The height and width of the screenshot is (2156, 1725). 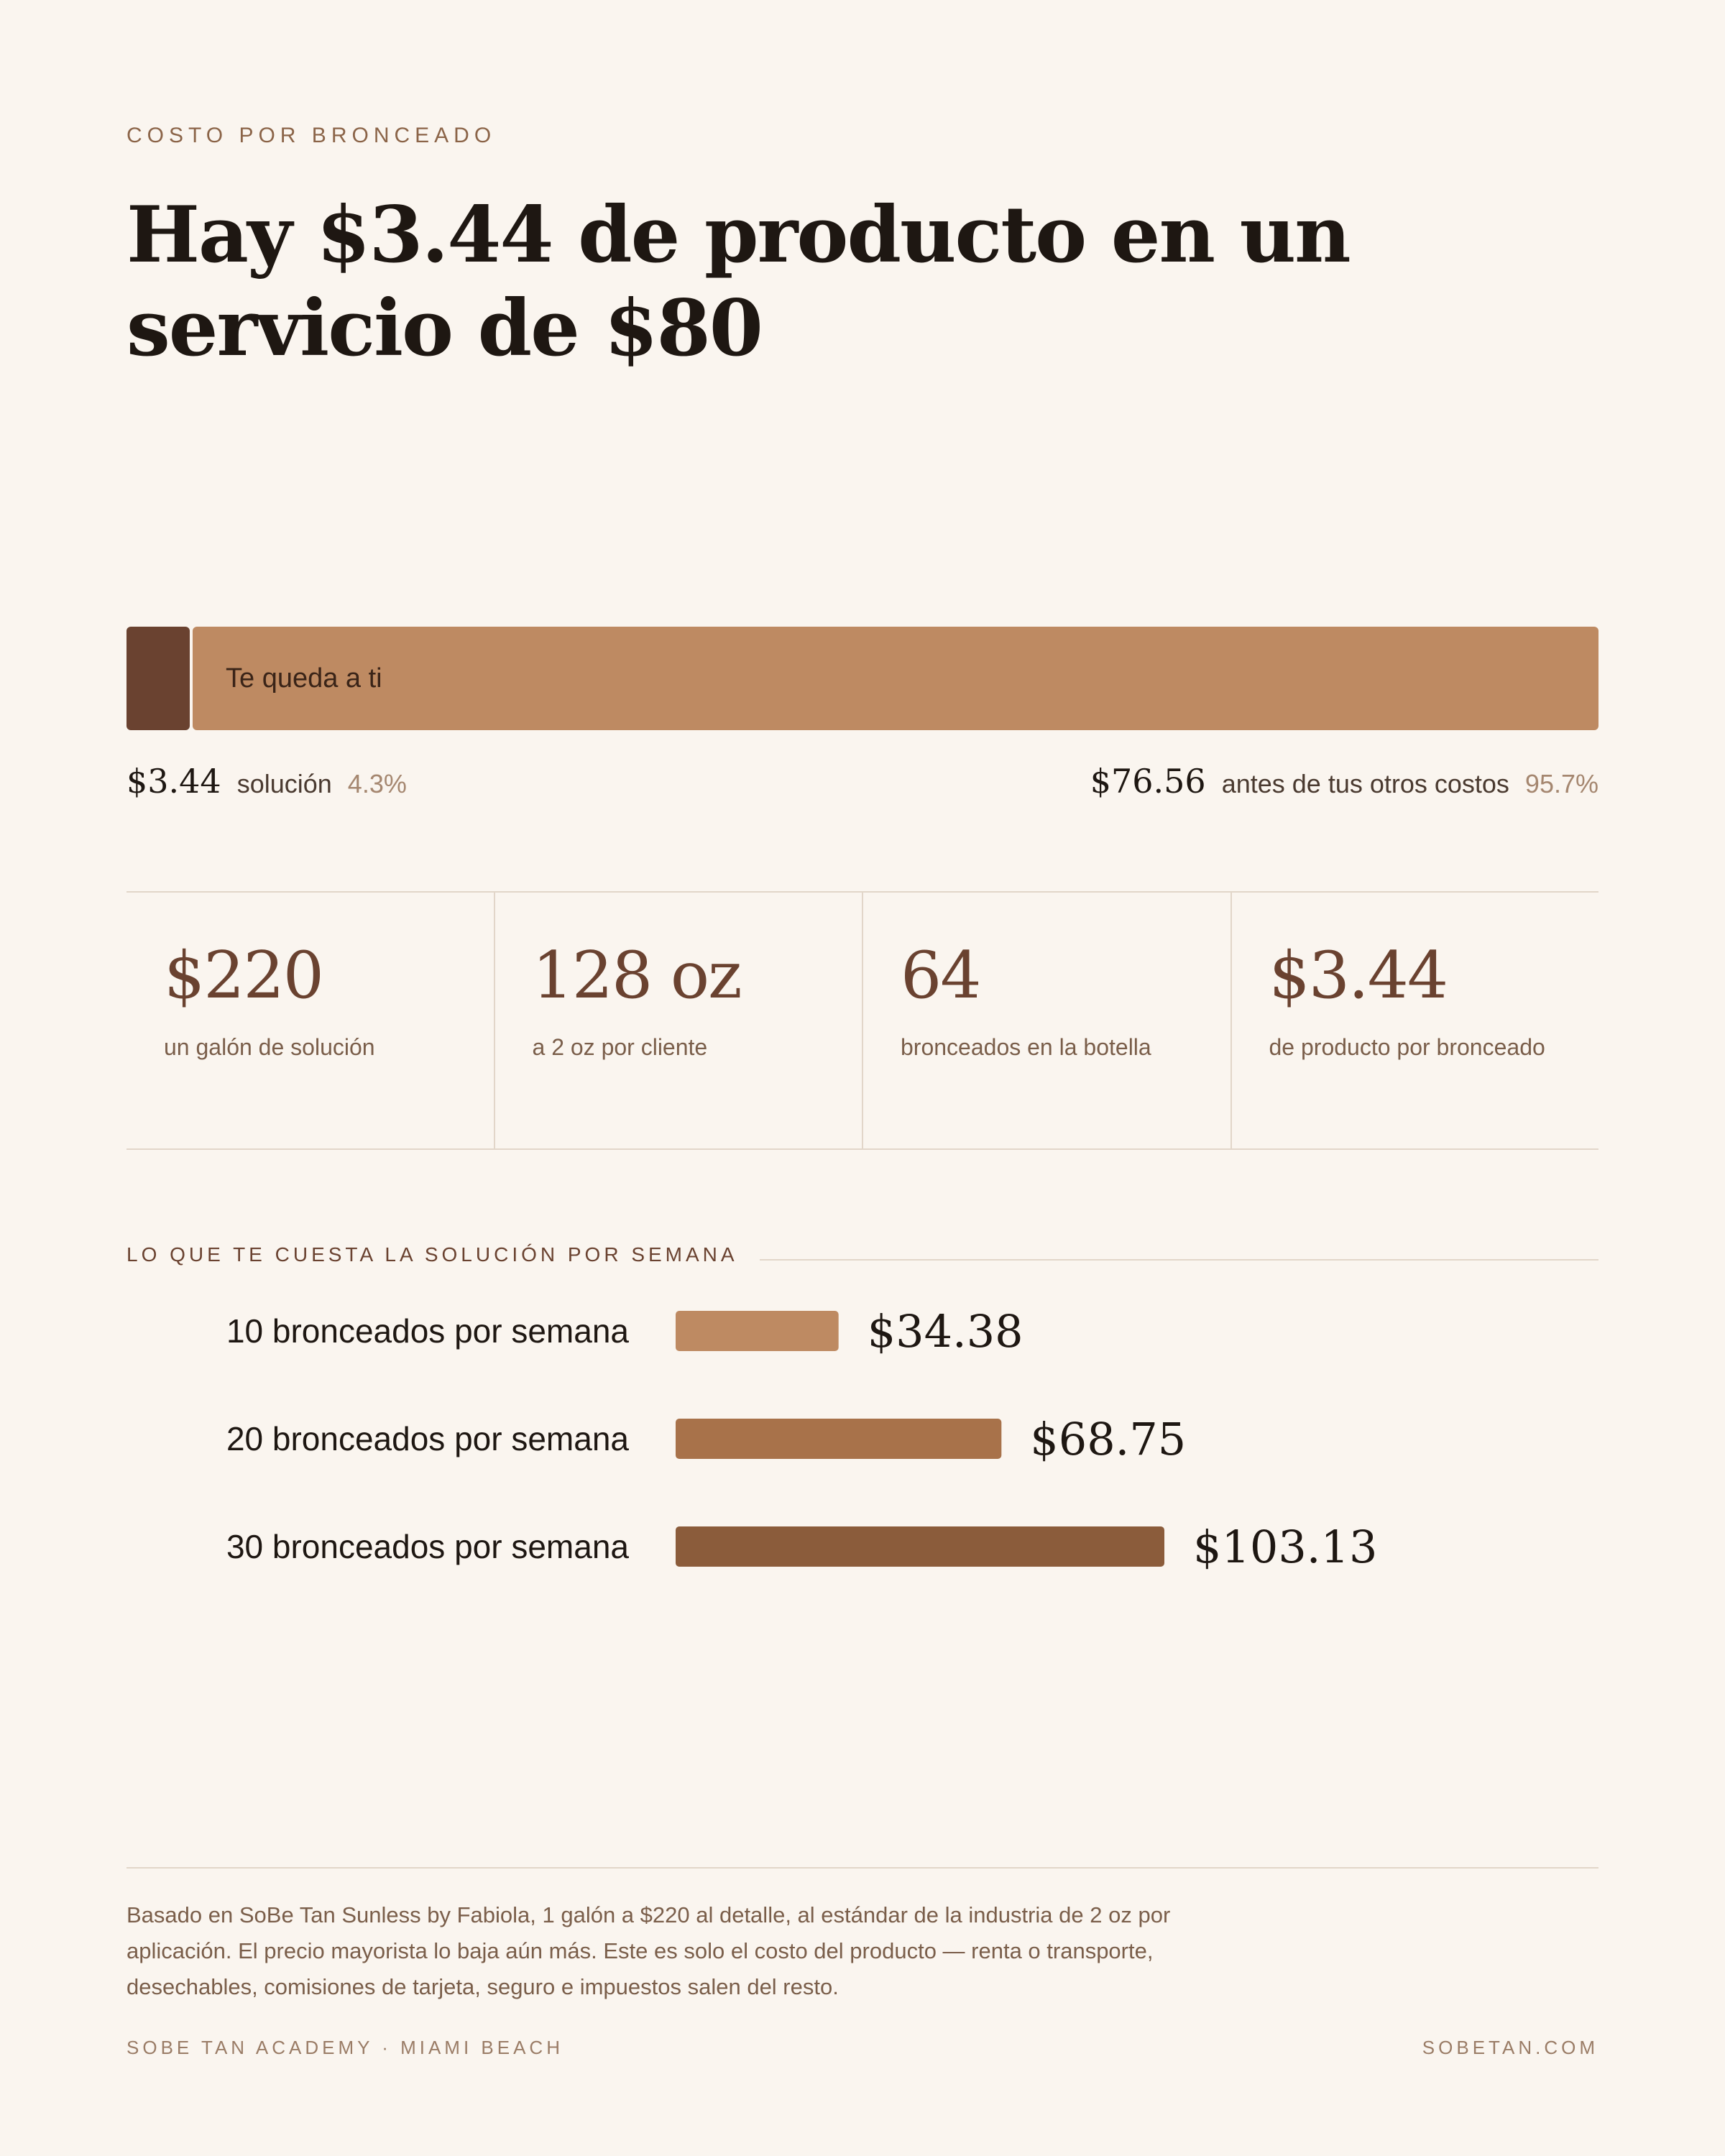 I want to click on bar-value-label: $68.75, so click(x=1108, y=1439).